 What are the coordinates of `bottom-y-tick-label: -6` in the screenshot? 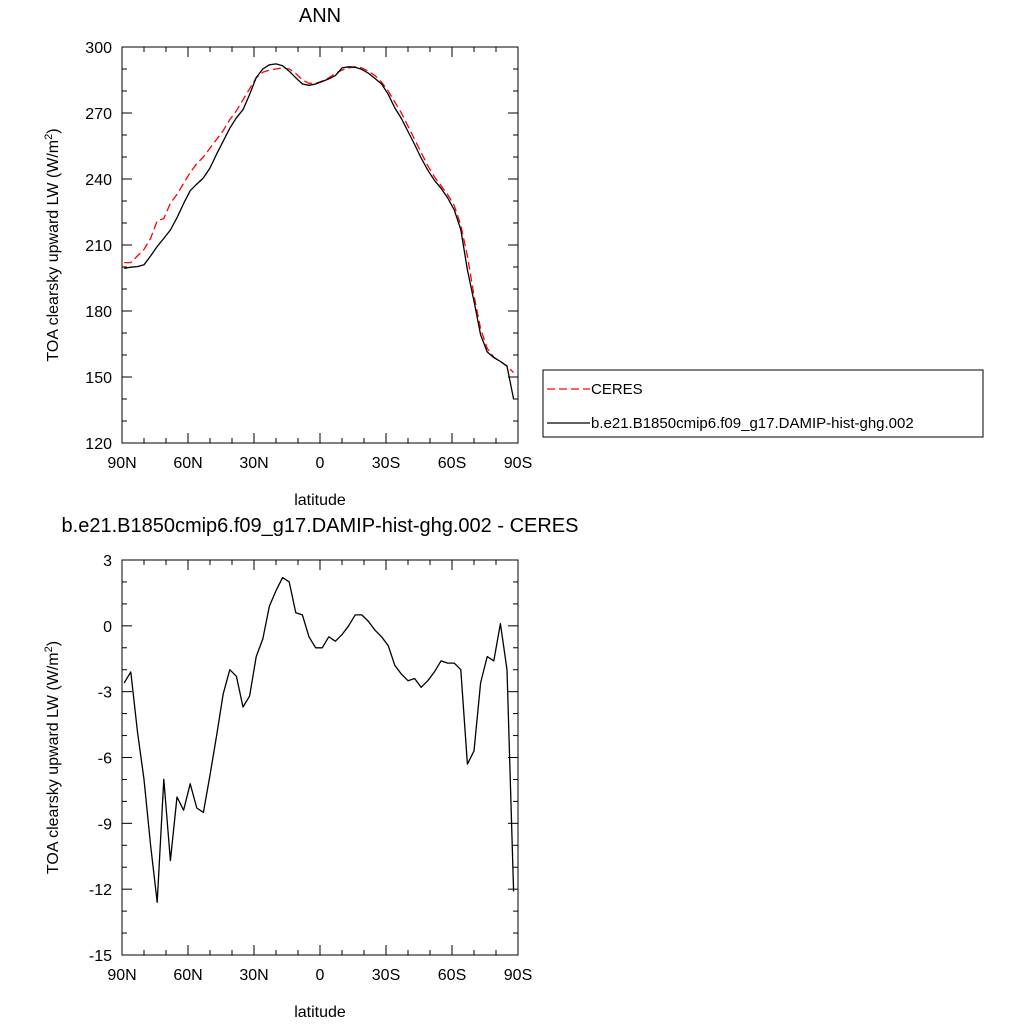 It's located at (105, 759).